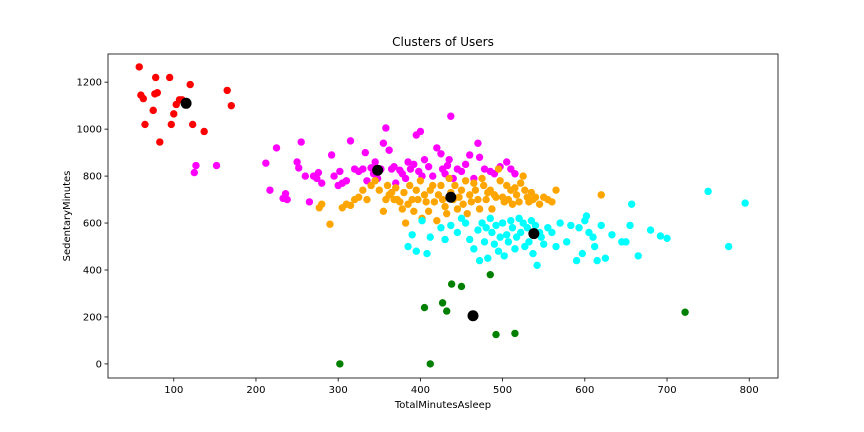 The height and width of the screenshot is (432, 864). I want to click on chart-title: Clusters of Users, so click(443, 42).